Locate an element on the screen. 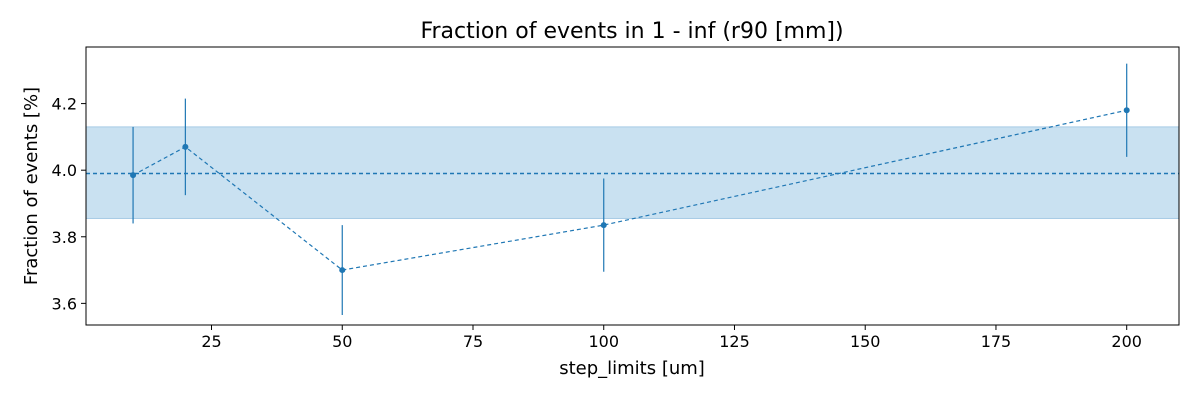  y-tick-label: 4.0 is located at coordinates (64, 170).